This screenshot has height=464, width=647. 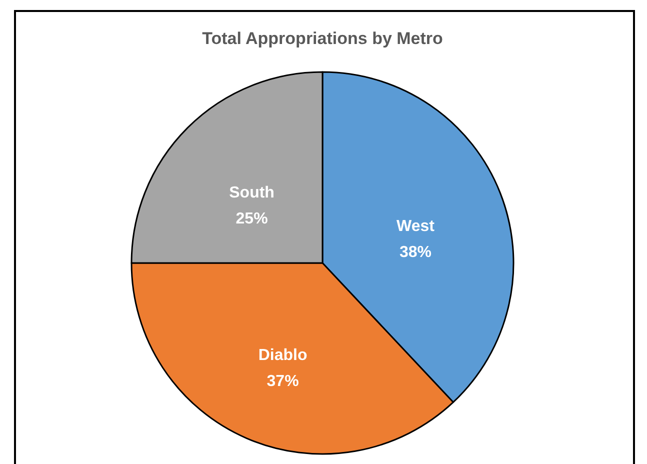 I want to click on slice-label: West, so click(x=416, y=227).